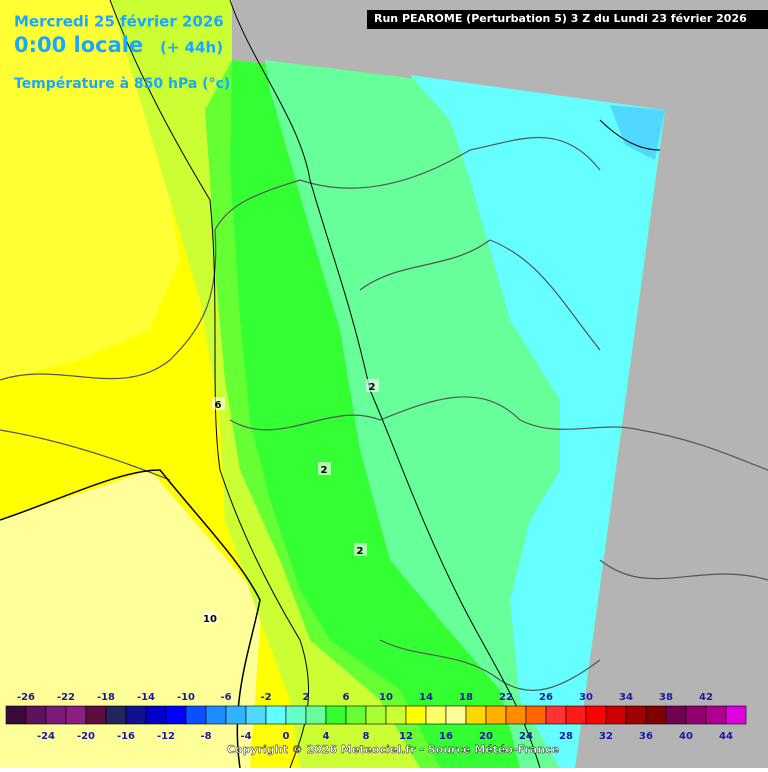 The width and height of the screenshot is (768, 772). What do you see at coordinates (306, 697) in the screenshot?
I see `legend-tick-label: 2` at bounding box center [306, 697].